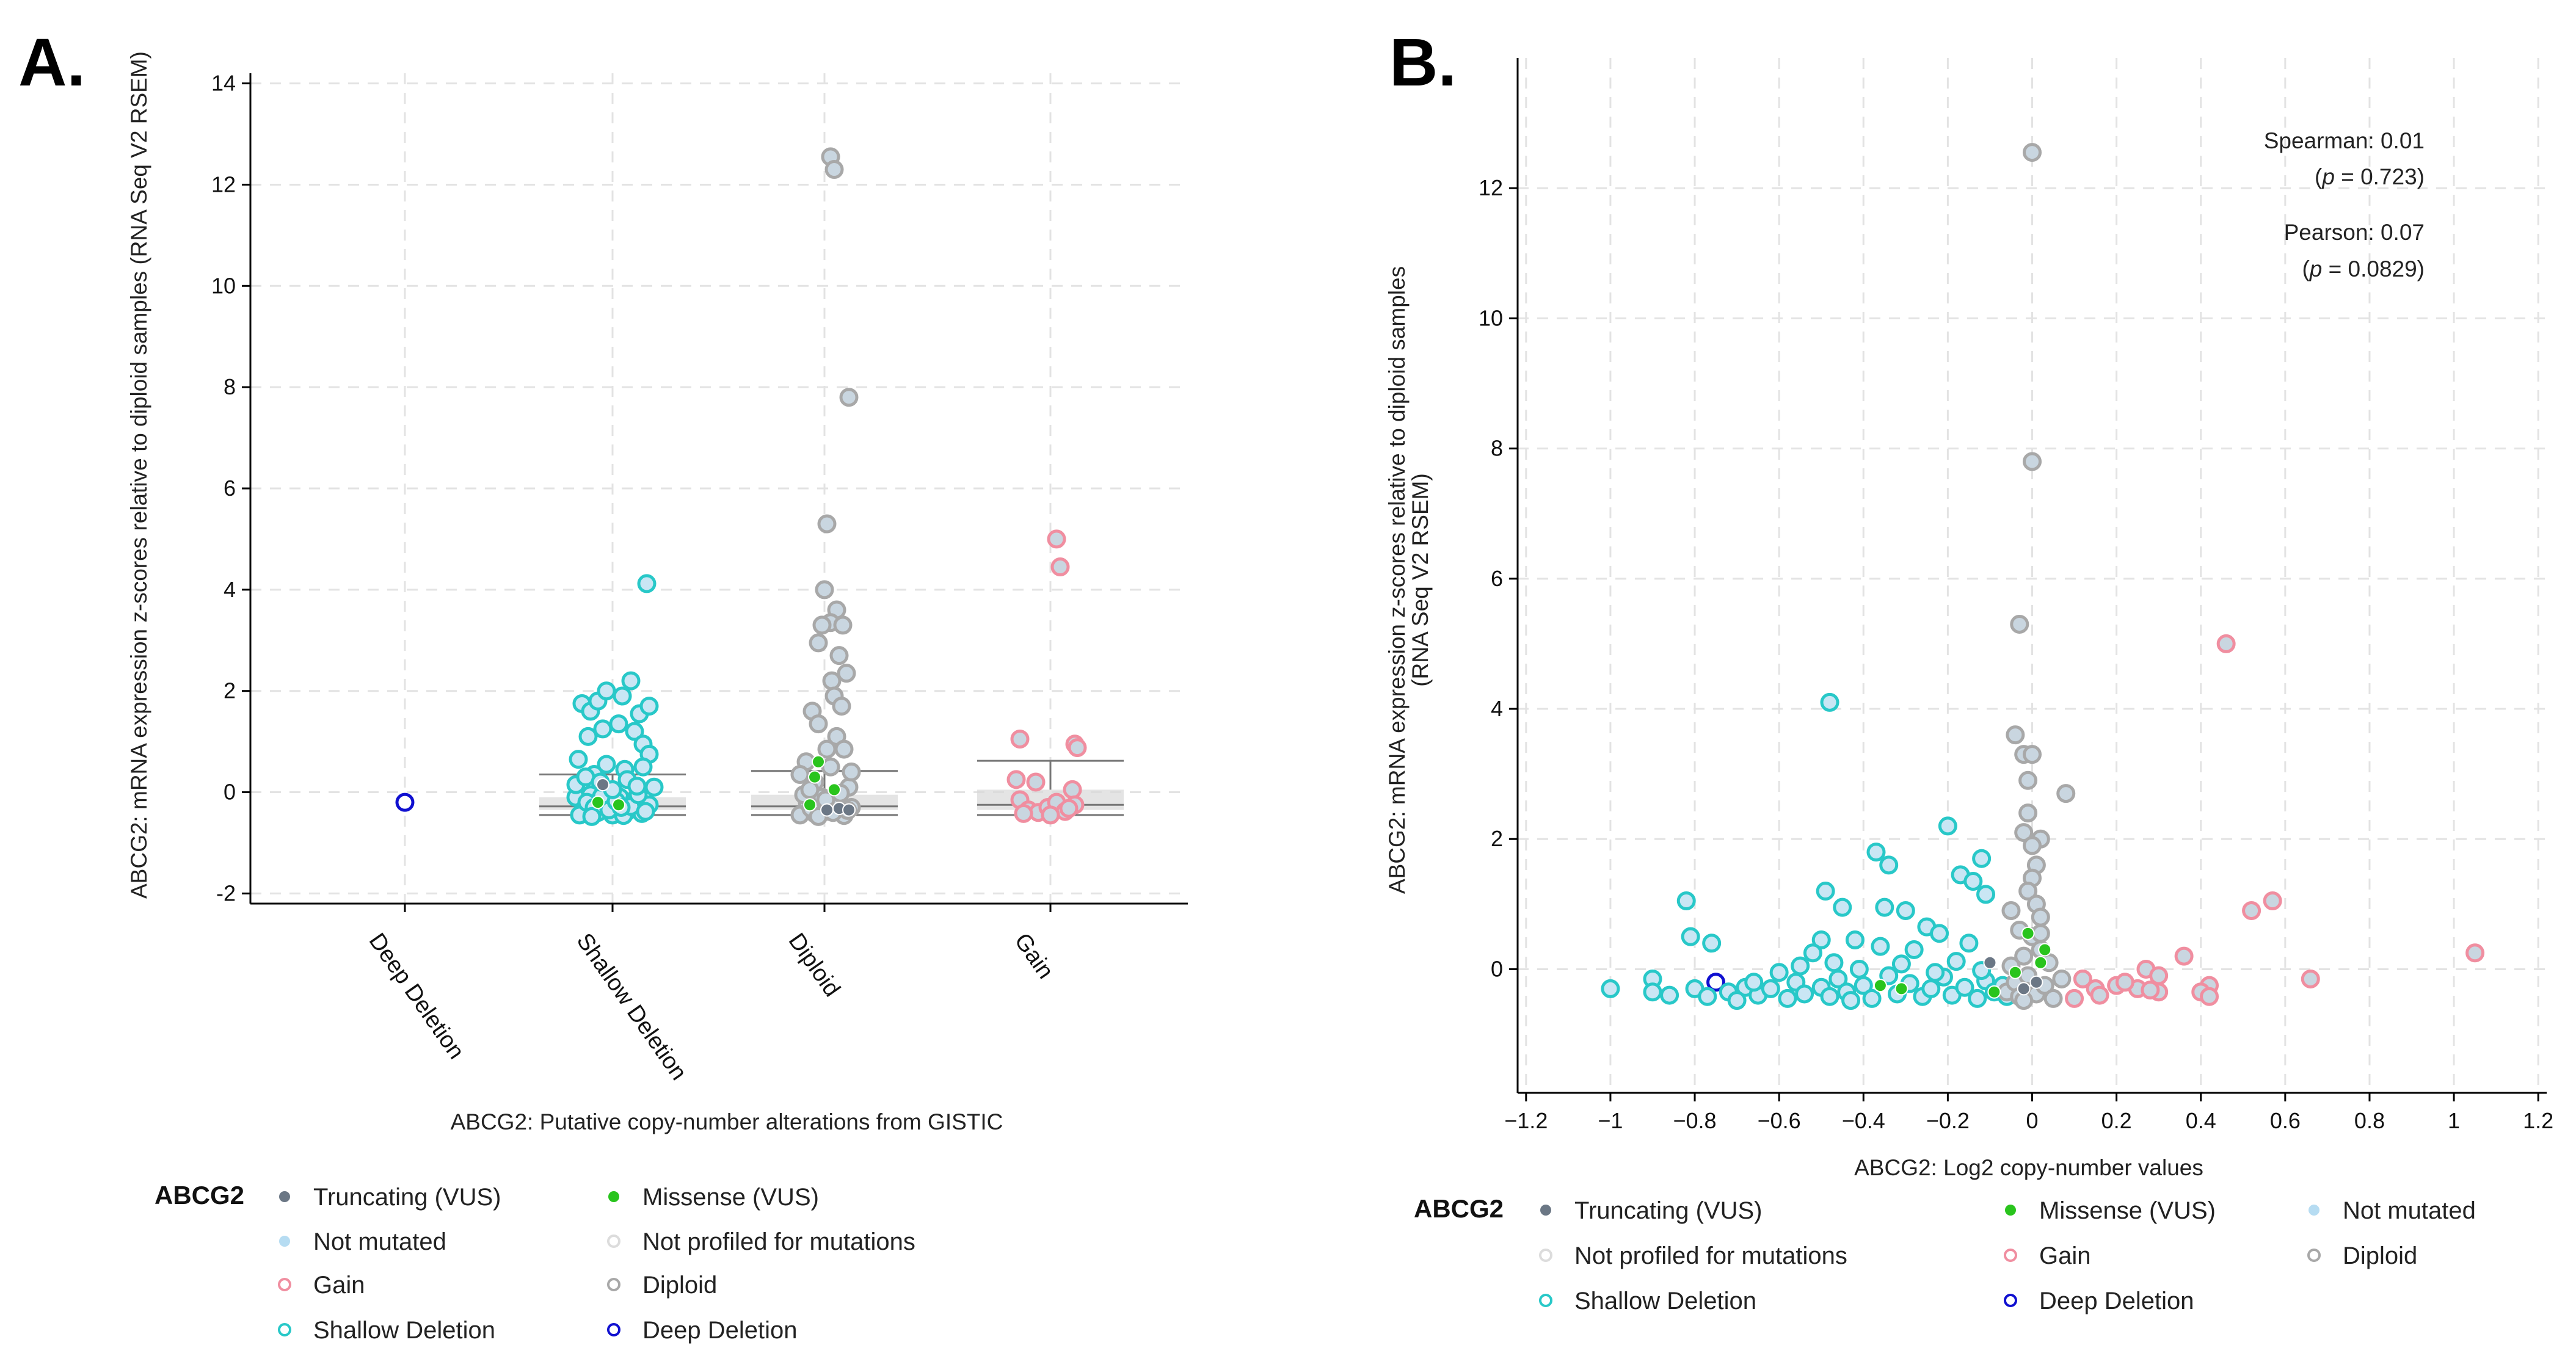  I want to click on panel-b-x-axis-title: ABCG2: Log2 copy-number values, so click(2029, 1167).